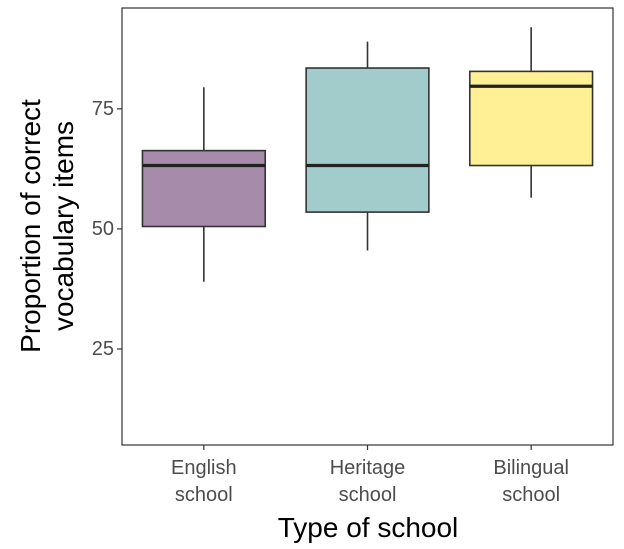 The height and width of the screenshot is (549, 624). What do you see at coordinates (531, 468) in the screenshot?
I see `x-tick-label: Bilingual` at bounding box center [531, 468].